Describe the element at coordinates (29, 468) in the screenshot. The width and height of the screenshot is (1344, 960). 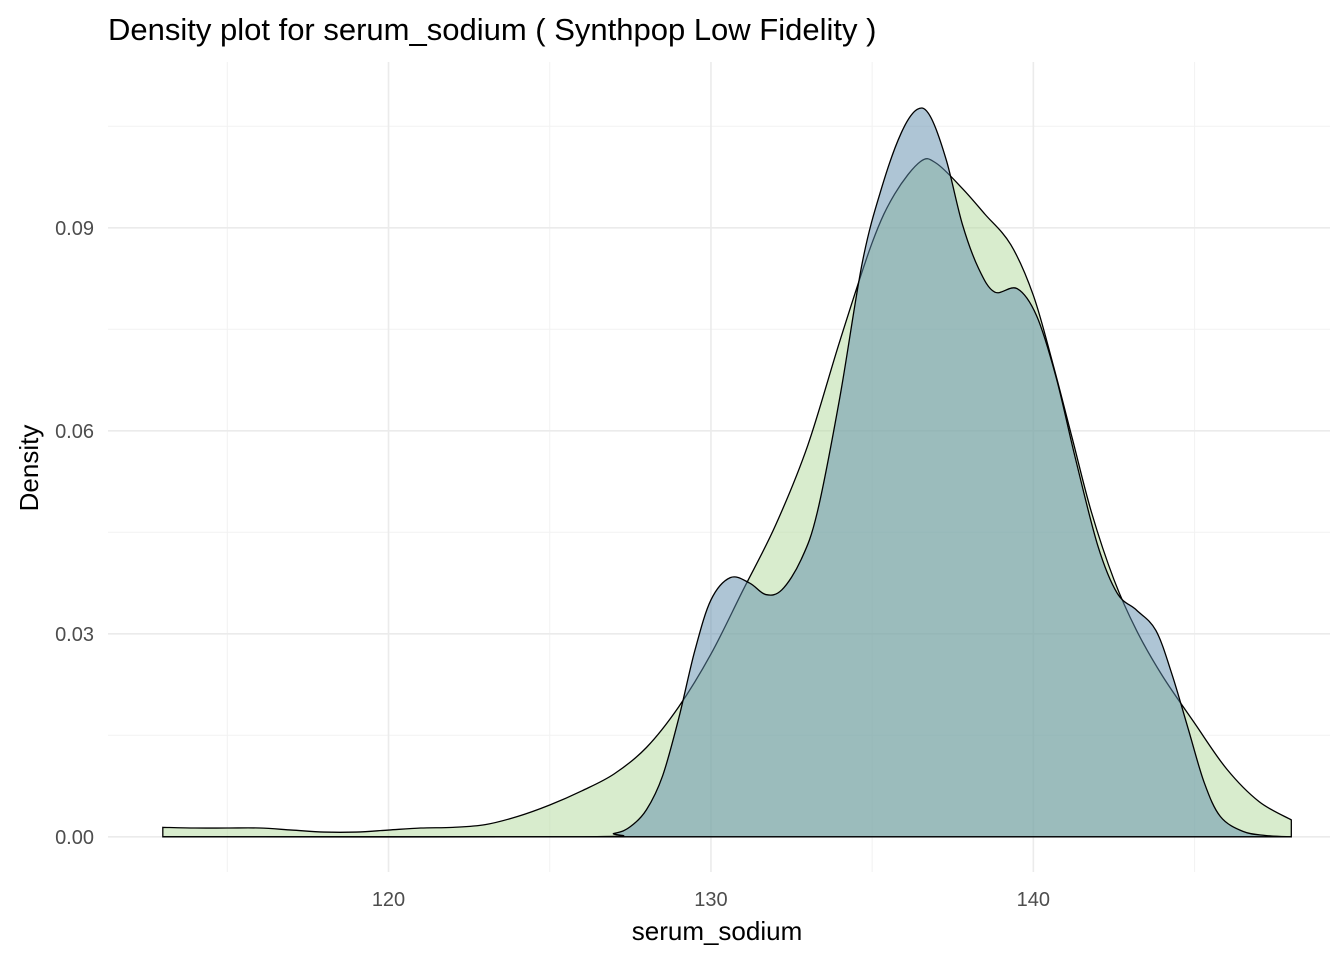
I see `y-axis-title: Density` at that location.